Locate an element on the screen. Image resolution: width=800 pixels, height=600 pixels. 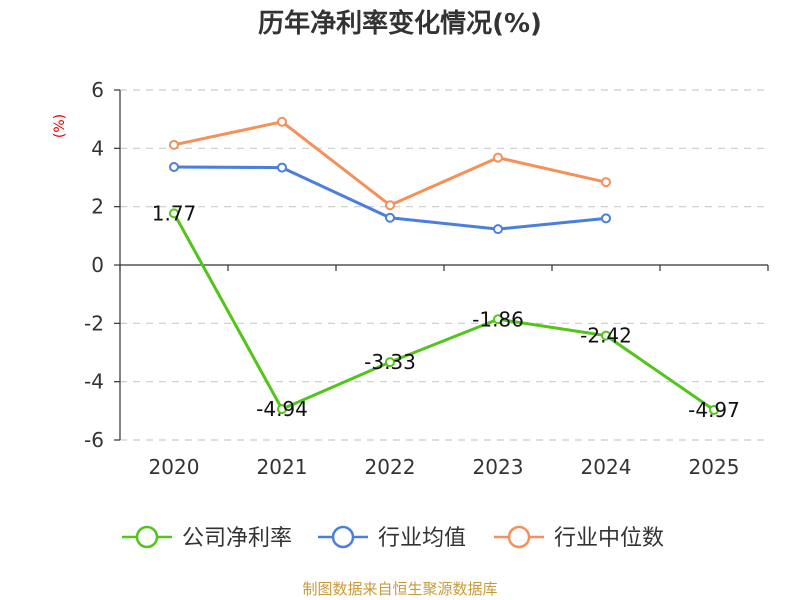
y-tick-label: -6 is located at coordinates (94, 440).